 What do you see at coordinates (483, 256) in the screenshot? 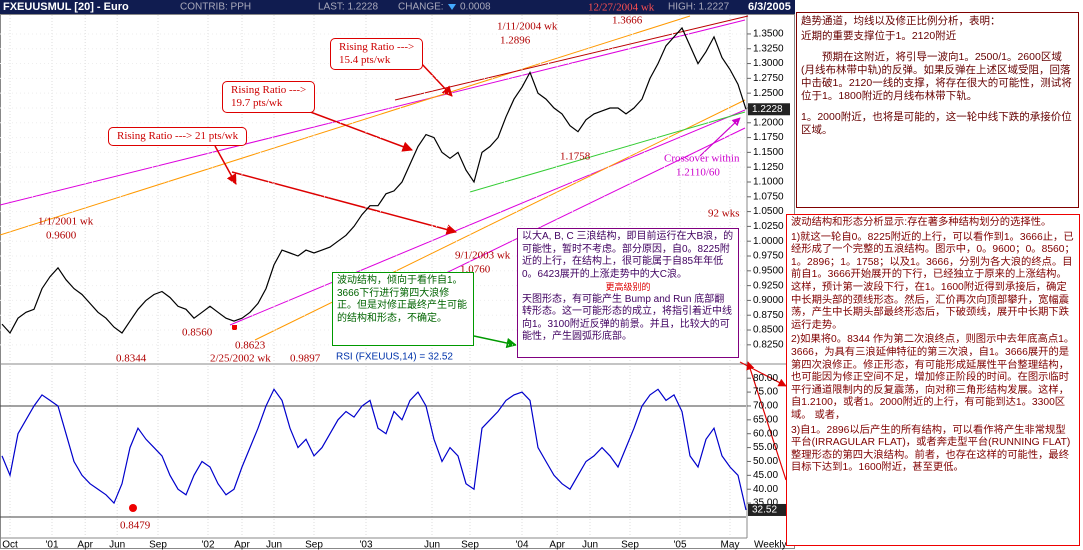
I see `annotation: 9/1/2003 wk` at bounding box center [483, 256].